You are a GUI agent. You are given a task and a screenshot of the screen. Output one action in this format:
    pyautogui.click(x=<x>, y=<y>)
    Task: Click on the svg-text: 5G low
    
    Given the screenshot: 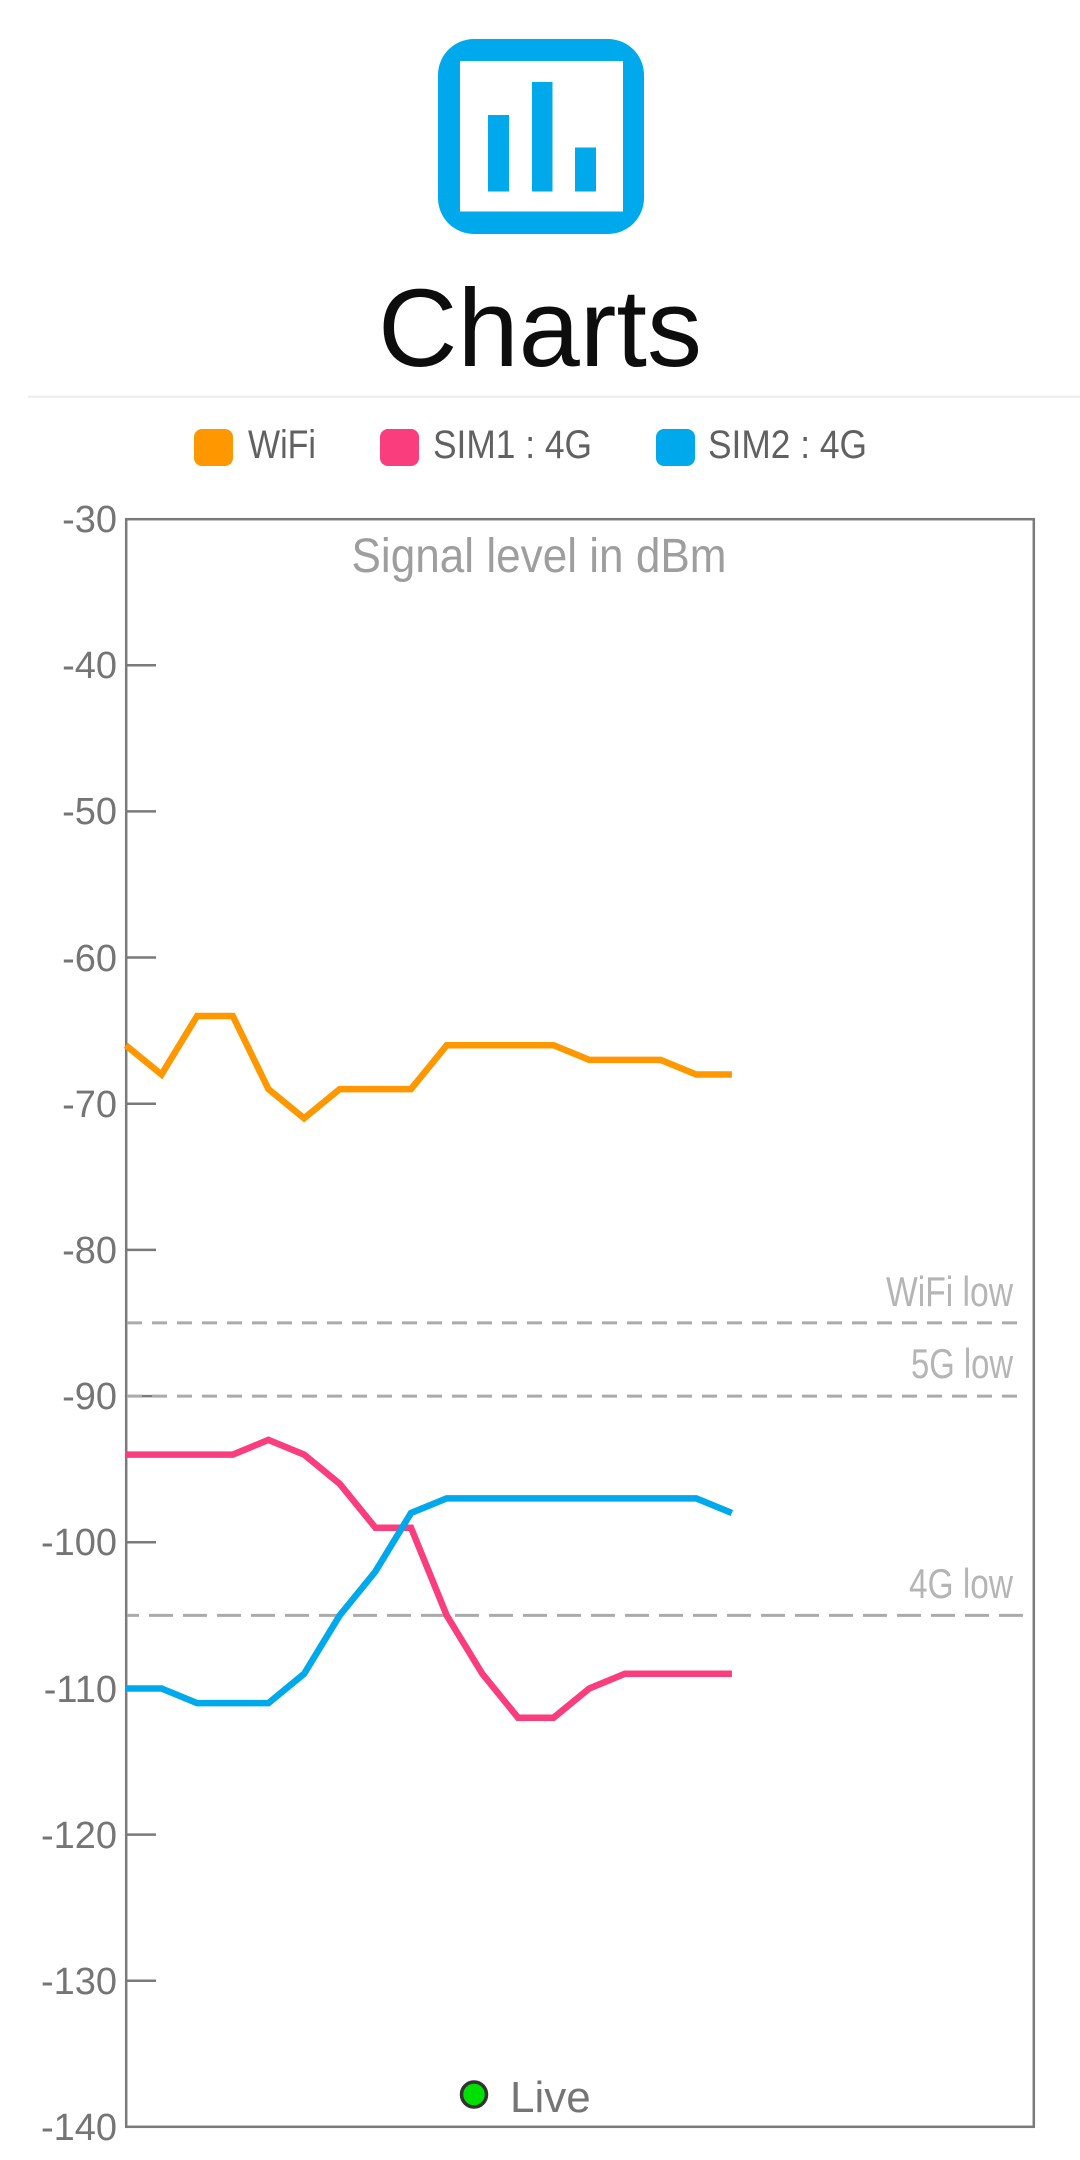 What is the action you would take?
    pyautogui.click(x=962, y=1363)
    